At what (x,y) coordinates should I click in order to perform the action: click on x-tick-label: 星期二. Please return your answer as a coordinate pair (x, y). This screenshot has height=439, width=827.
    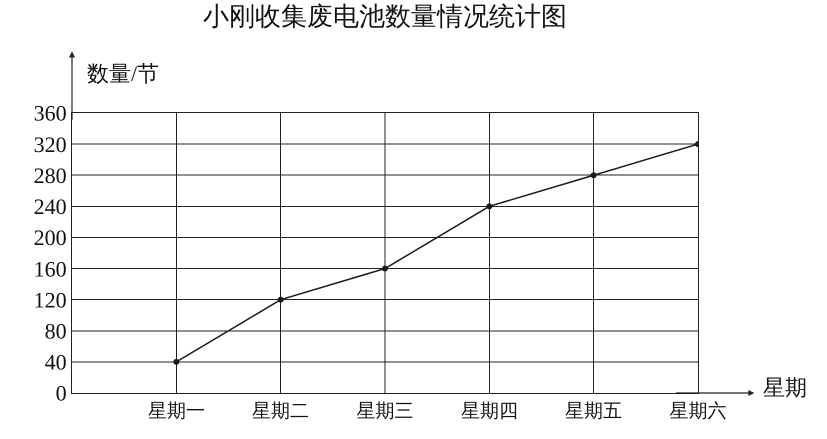
    Looking at the image, I should click on (281, 411).